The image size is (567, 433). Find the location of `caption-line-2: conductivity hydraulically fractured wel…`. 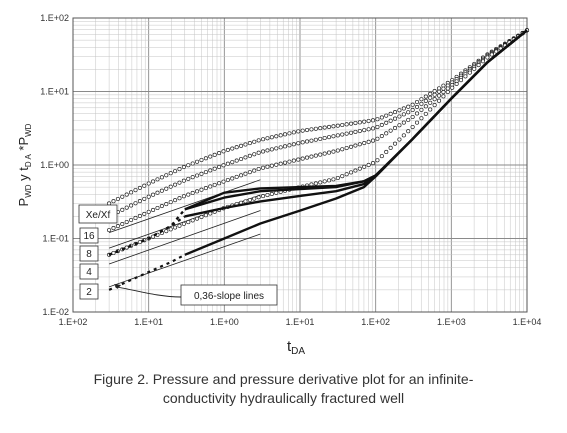

caption-line-2: conductivity hydraulically fractured wel… is located at coordinates (283, 398).